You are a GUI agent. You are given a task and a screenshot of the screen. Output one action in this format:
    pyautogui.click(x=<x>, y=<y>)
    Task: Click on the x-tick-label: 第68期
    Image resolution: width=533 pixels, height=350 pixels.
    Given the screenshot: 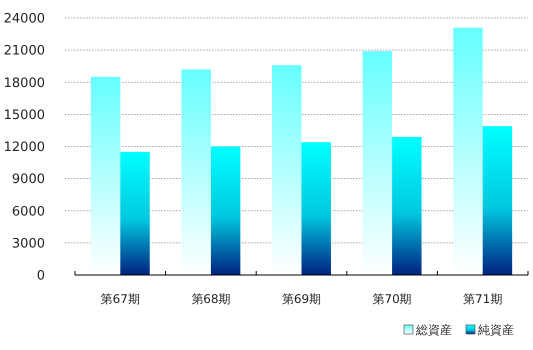 What is the action you would take?
    pyautogui.click(x=211, y=299)
    